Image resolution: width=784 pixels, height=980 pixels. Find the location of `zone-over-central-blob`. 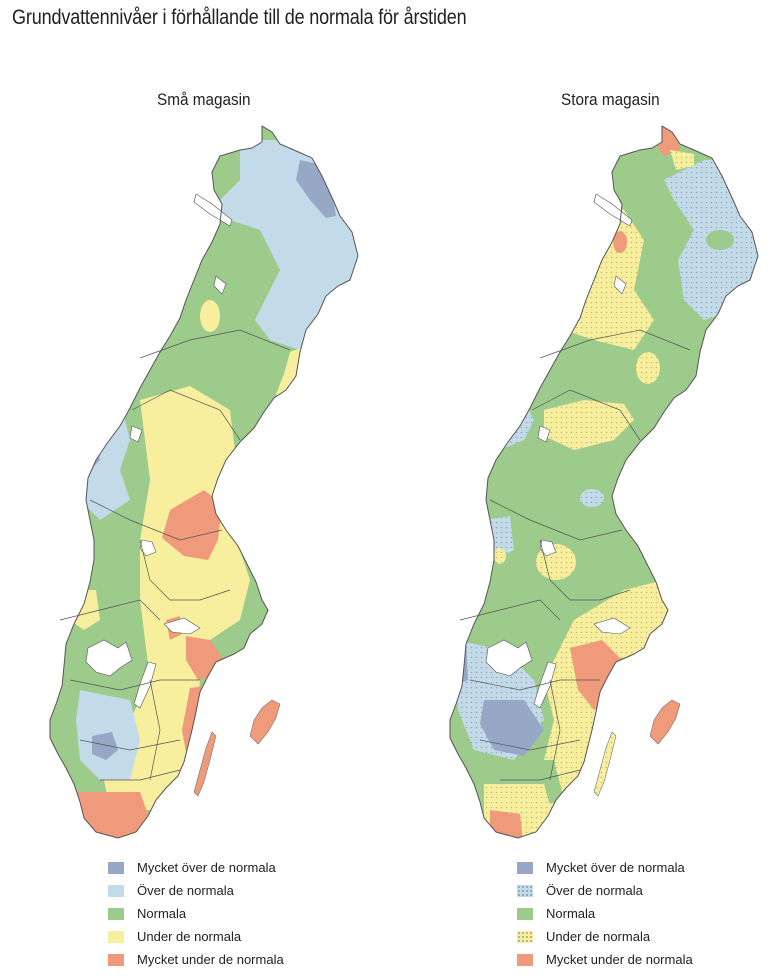

zone-over-central-blob is located at coordinates (592, 498).